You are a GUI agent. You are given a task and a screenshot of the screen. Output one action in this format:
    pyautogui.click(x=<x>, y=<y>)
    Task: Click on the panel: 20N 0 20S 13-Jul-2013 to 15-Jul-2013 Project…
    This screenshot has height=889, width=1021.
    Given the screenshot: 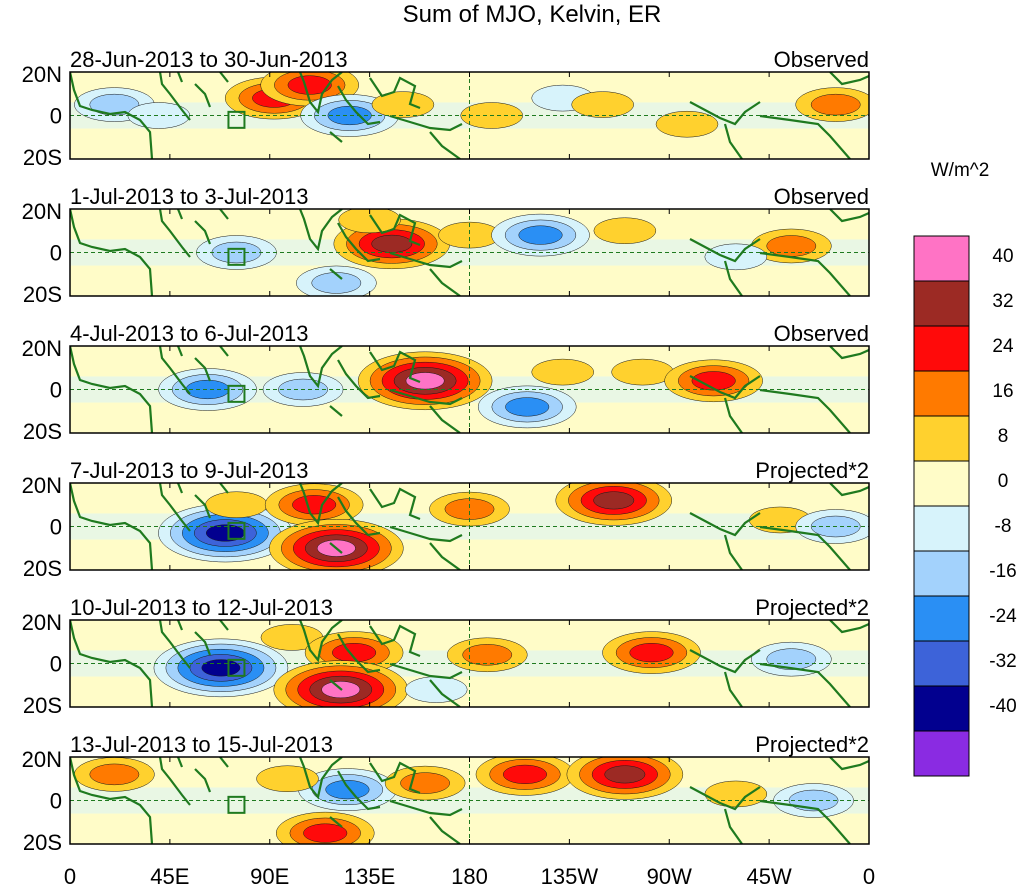 What is the action you would take?
    pyautogui.click(x=446, y=793)
    